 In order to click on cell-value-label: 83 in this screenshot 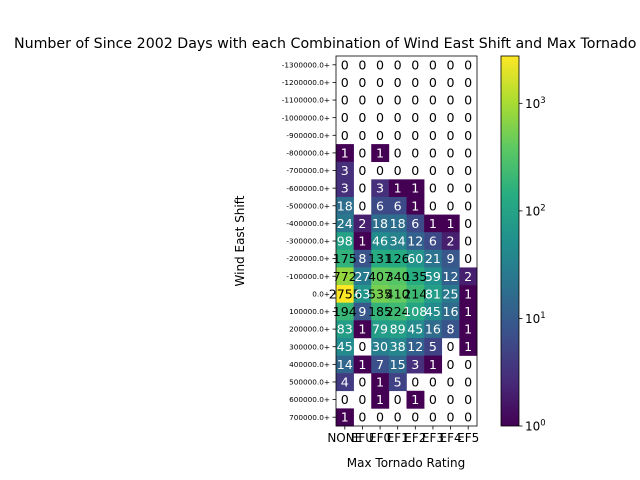, I will do `click(345, 329)`.